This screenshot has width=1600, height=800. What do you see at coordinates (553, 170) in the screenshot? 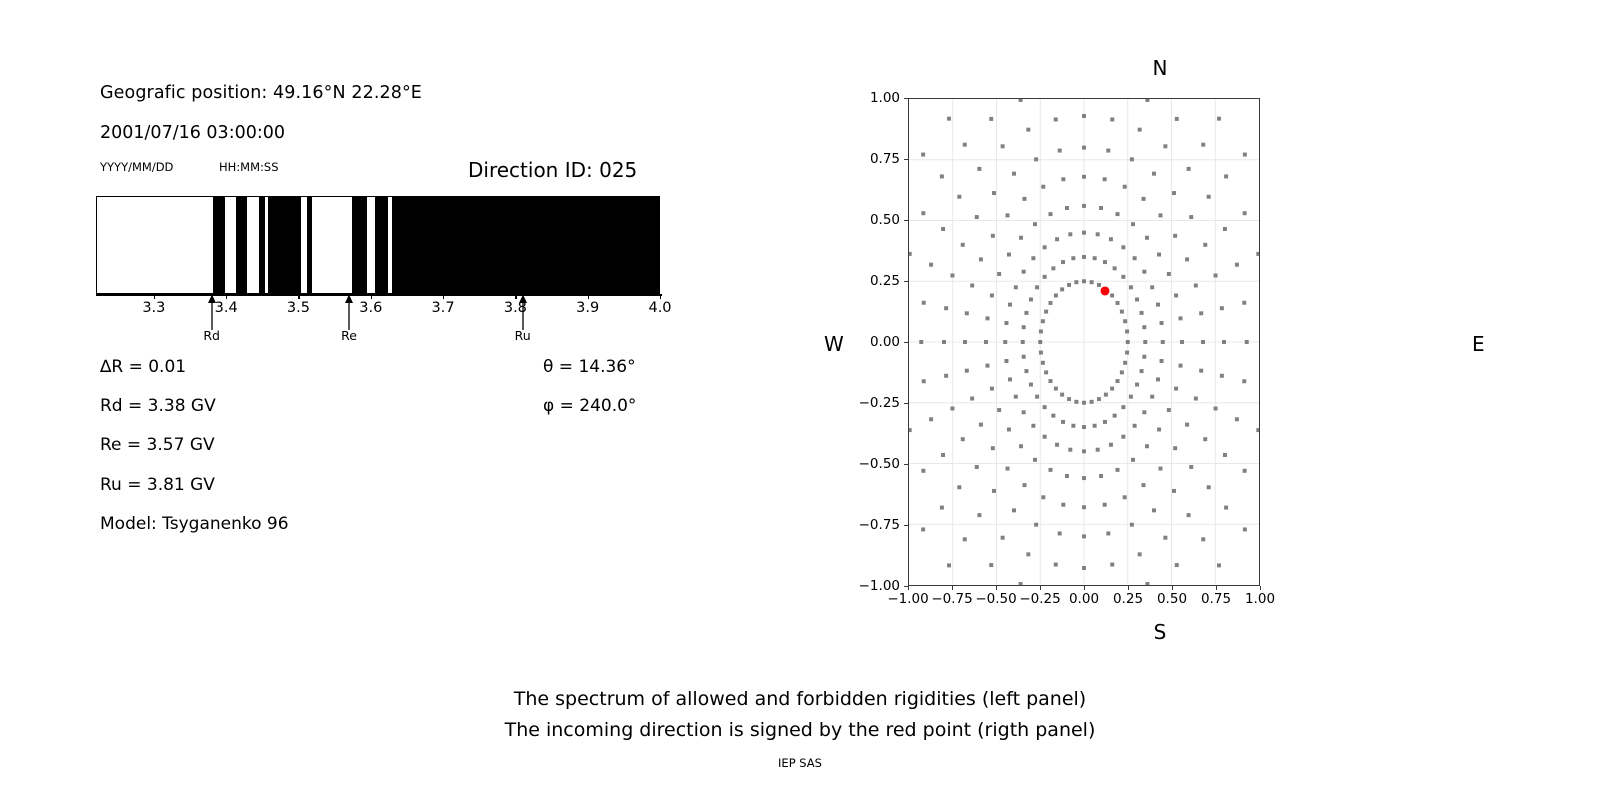
I see `direction-id-label: Direction ID: 025` at bounding box center [553, 170].